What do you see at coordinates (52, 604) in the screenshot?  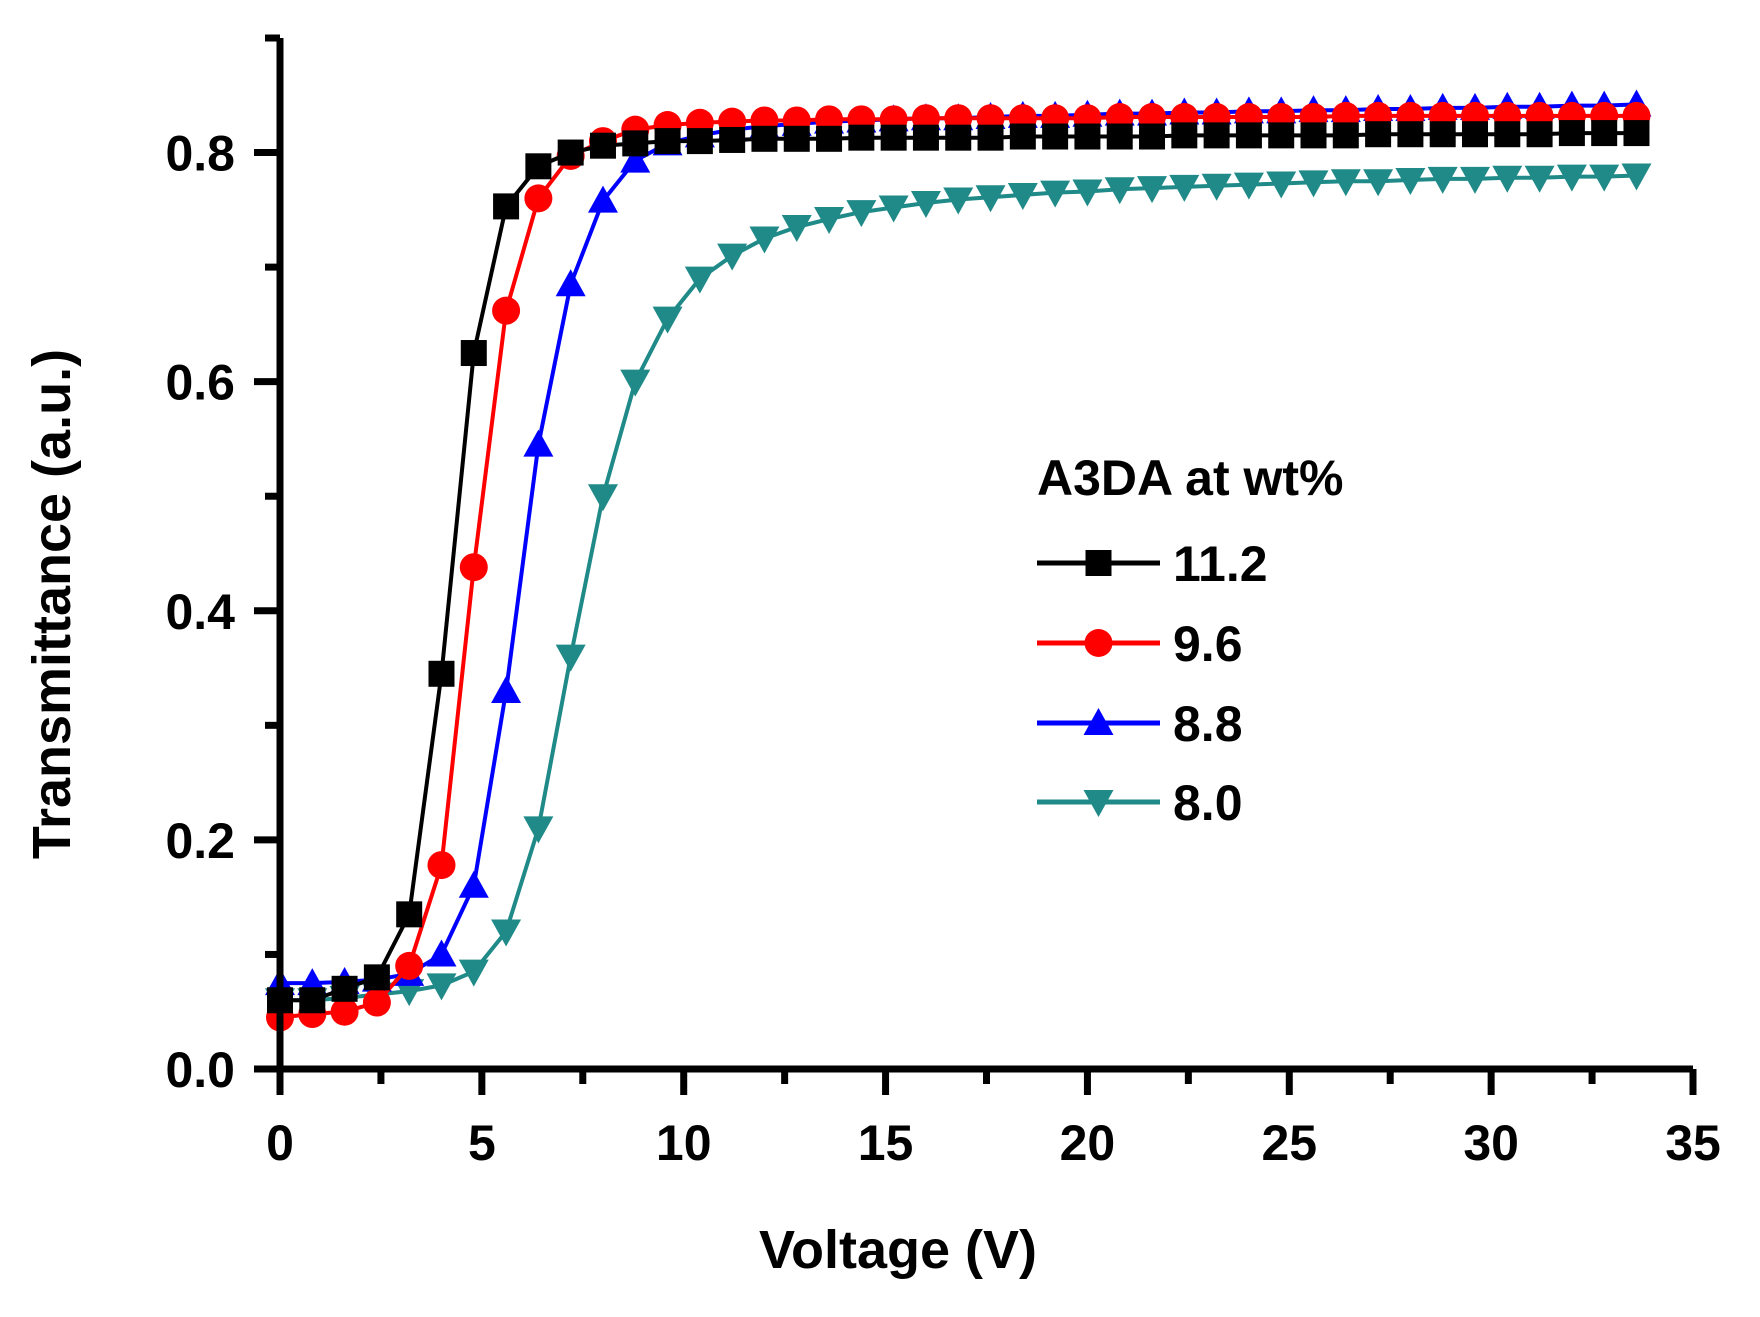 I see `y-axis-title: Transmittance (a.u.)` at bounding box center [52, 604].